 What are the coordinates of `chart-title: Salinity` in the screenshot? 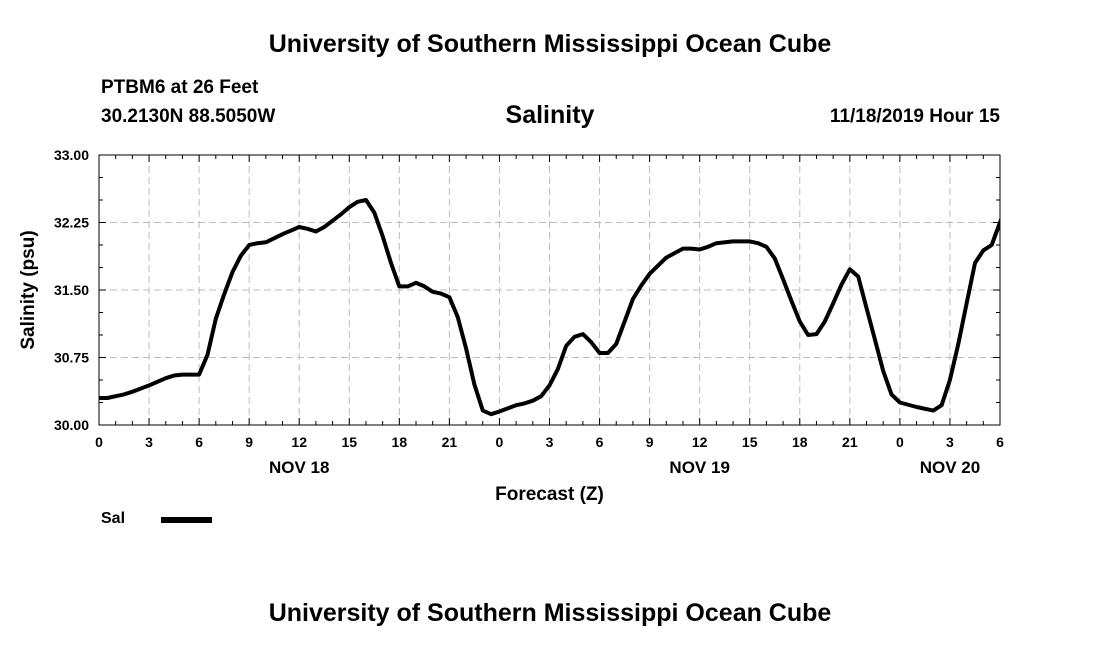 It's located at (550, 115).